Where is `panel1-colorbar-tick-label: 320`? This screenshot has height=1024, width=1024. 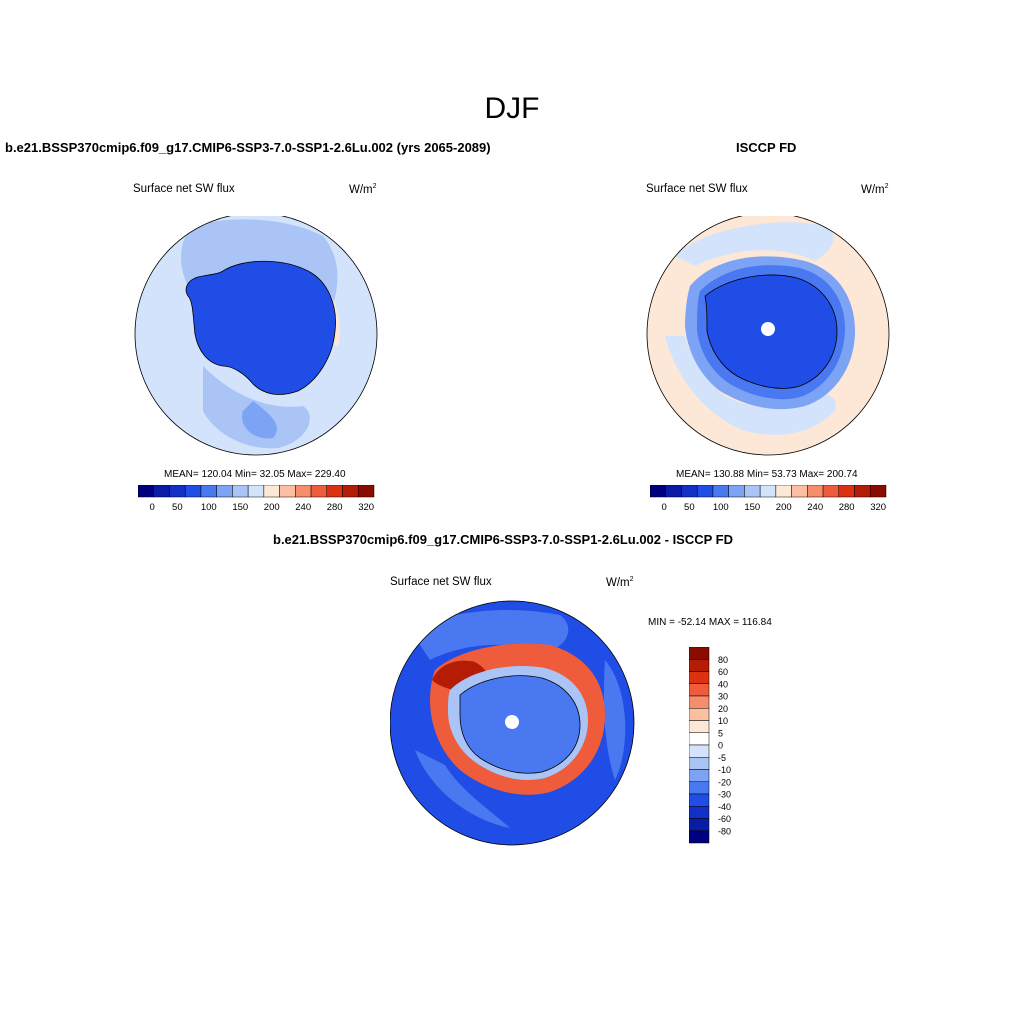
panel1-colorbar-tick-label: 320 is located at coordinates (366, 507).